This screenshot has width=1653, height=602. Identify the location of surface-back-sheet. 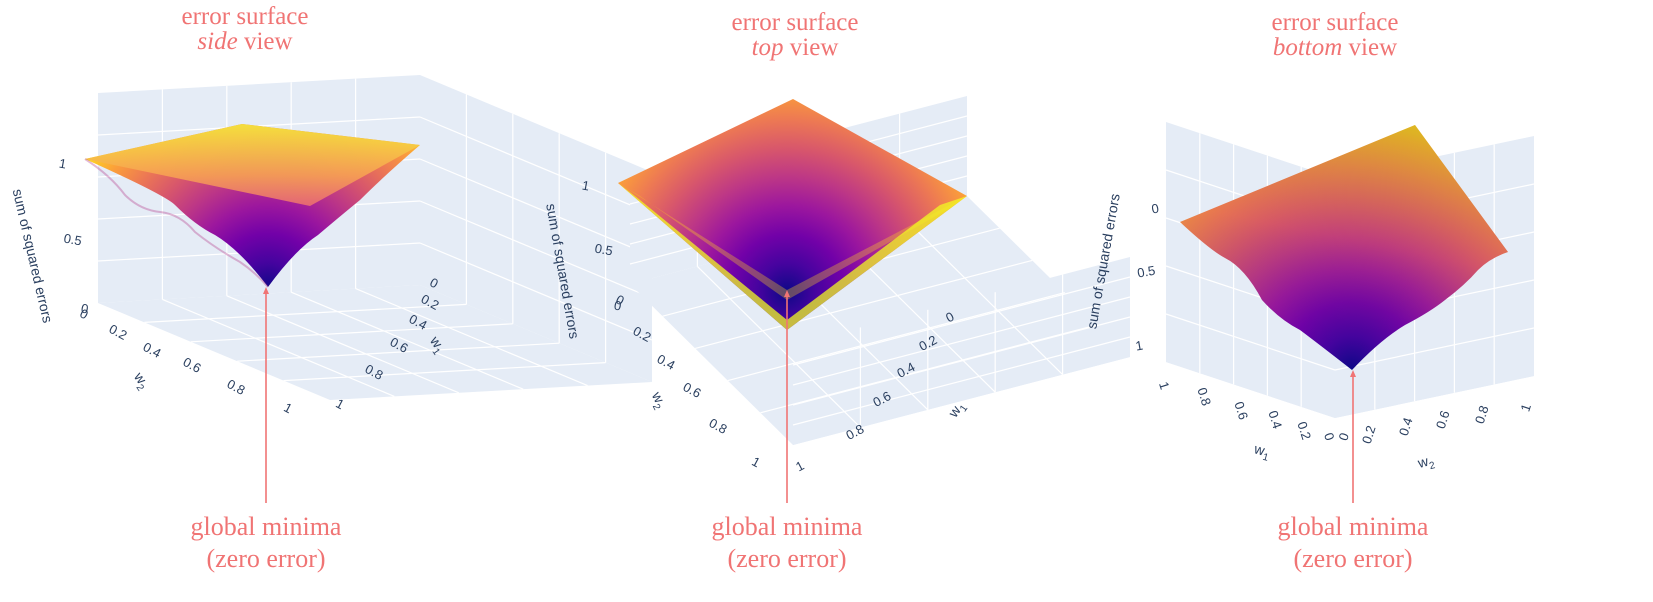
(252, 165).